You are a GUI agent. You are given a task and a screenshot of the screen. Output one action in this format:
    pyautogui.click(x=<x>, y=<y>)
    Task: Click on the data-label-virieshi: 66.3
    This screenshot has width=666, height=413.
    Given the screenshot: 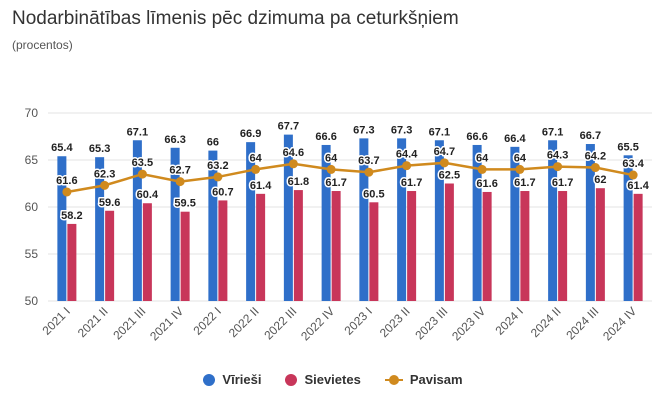 What is the action you would take?
    pyautogui.click(x=174, y=140)
    